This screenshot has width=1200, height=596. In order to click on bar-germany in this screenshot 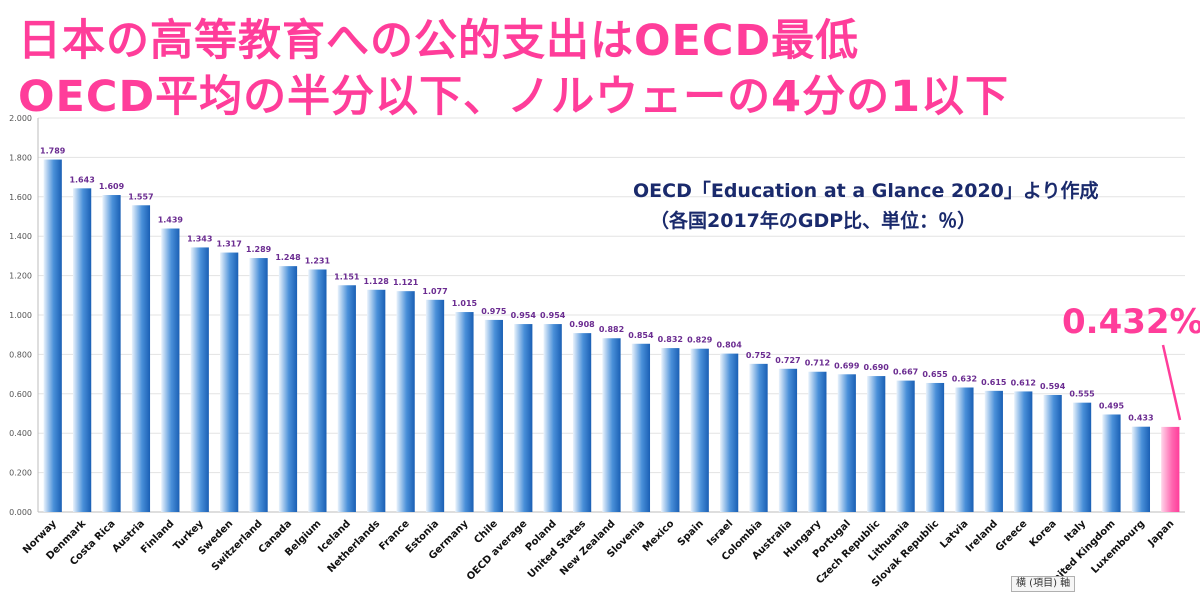, I will do `click(464, 412)`.